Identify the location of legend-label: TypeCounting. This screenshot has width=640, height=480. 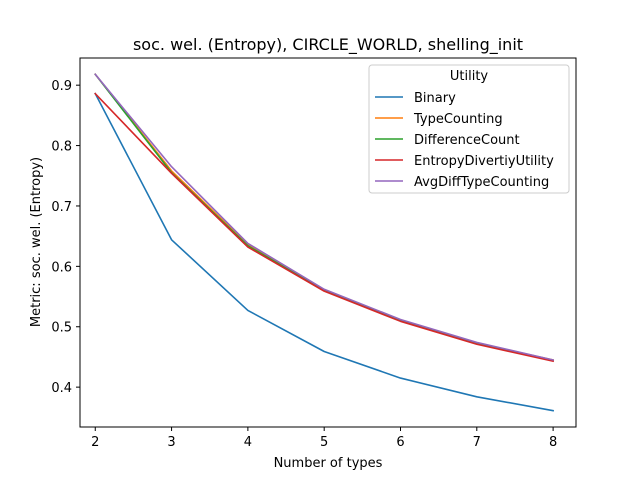
(458, 119).